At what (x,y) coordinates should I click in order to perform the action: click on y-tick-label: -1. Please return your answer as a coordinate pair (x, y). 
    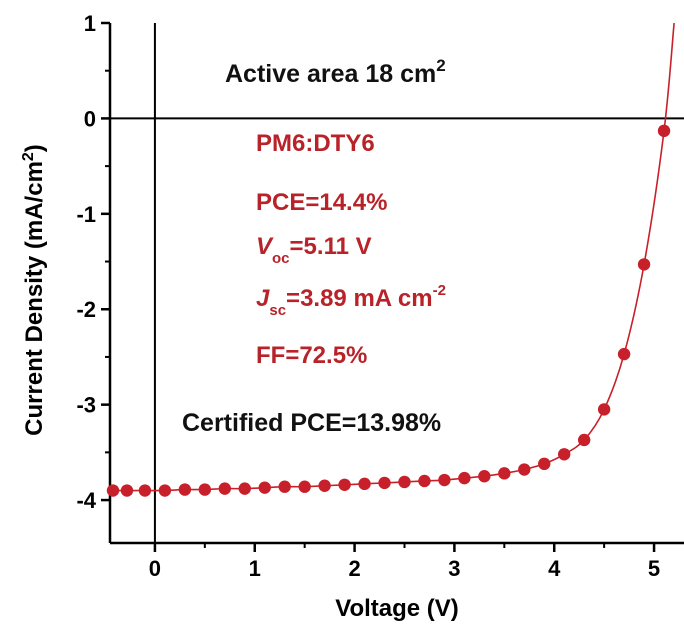
    Looking at the image, I should click on (86, 214).